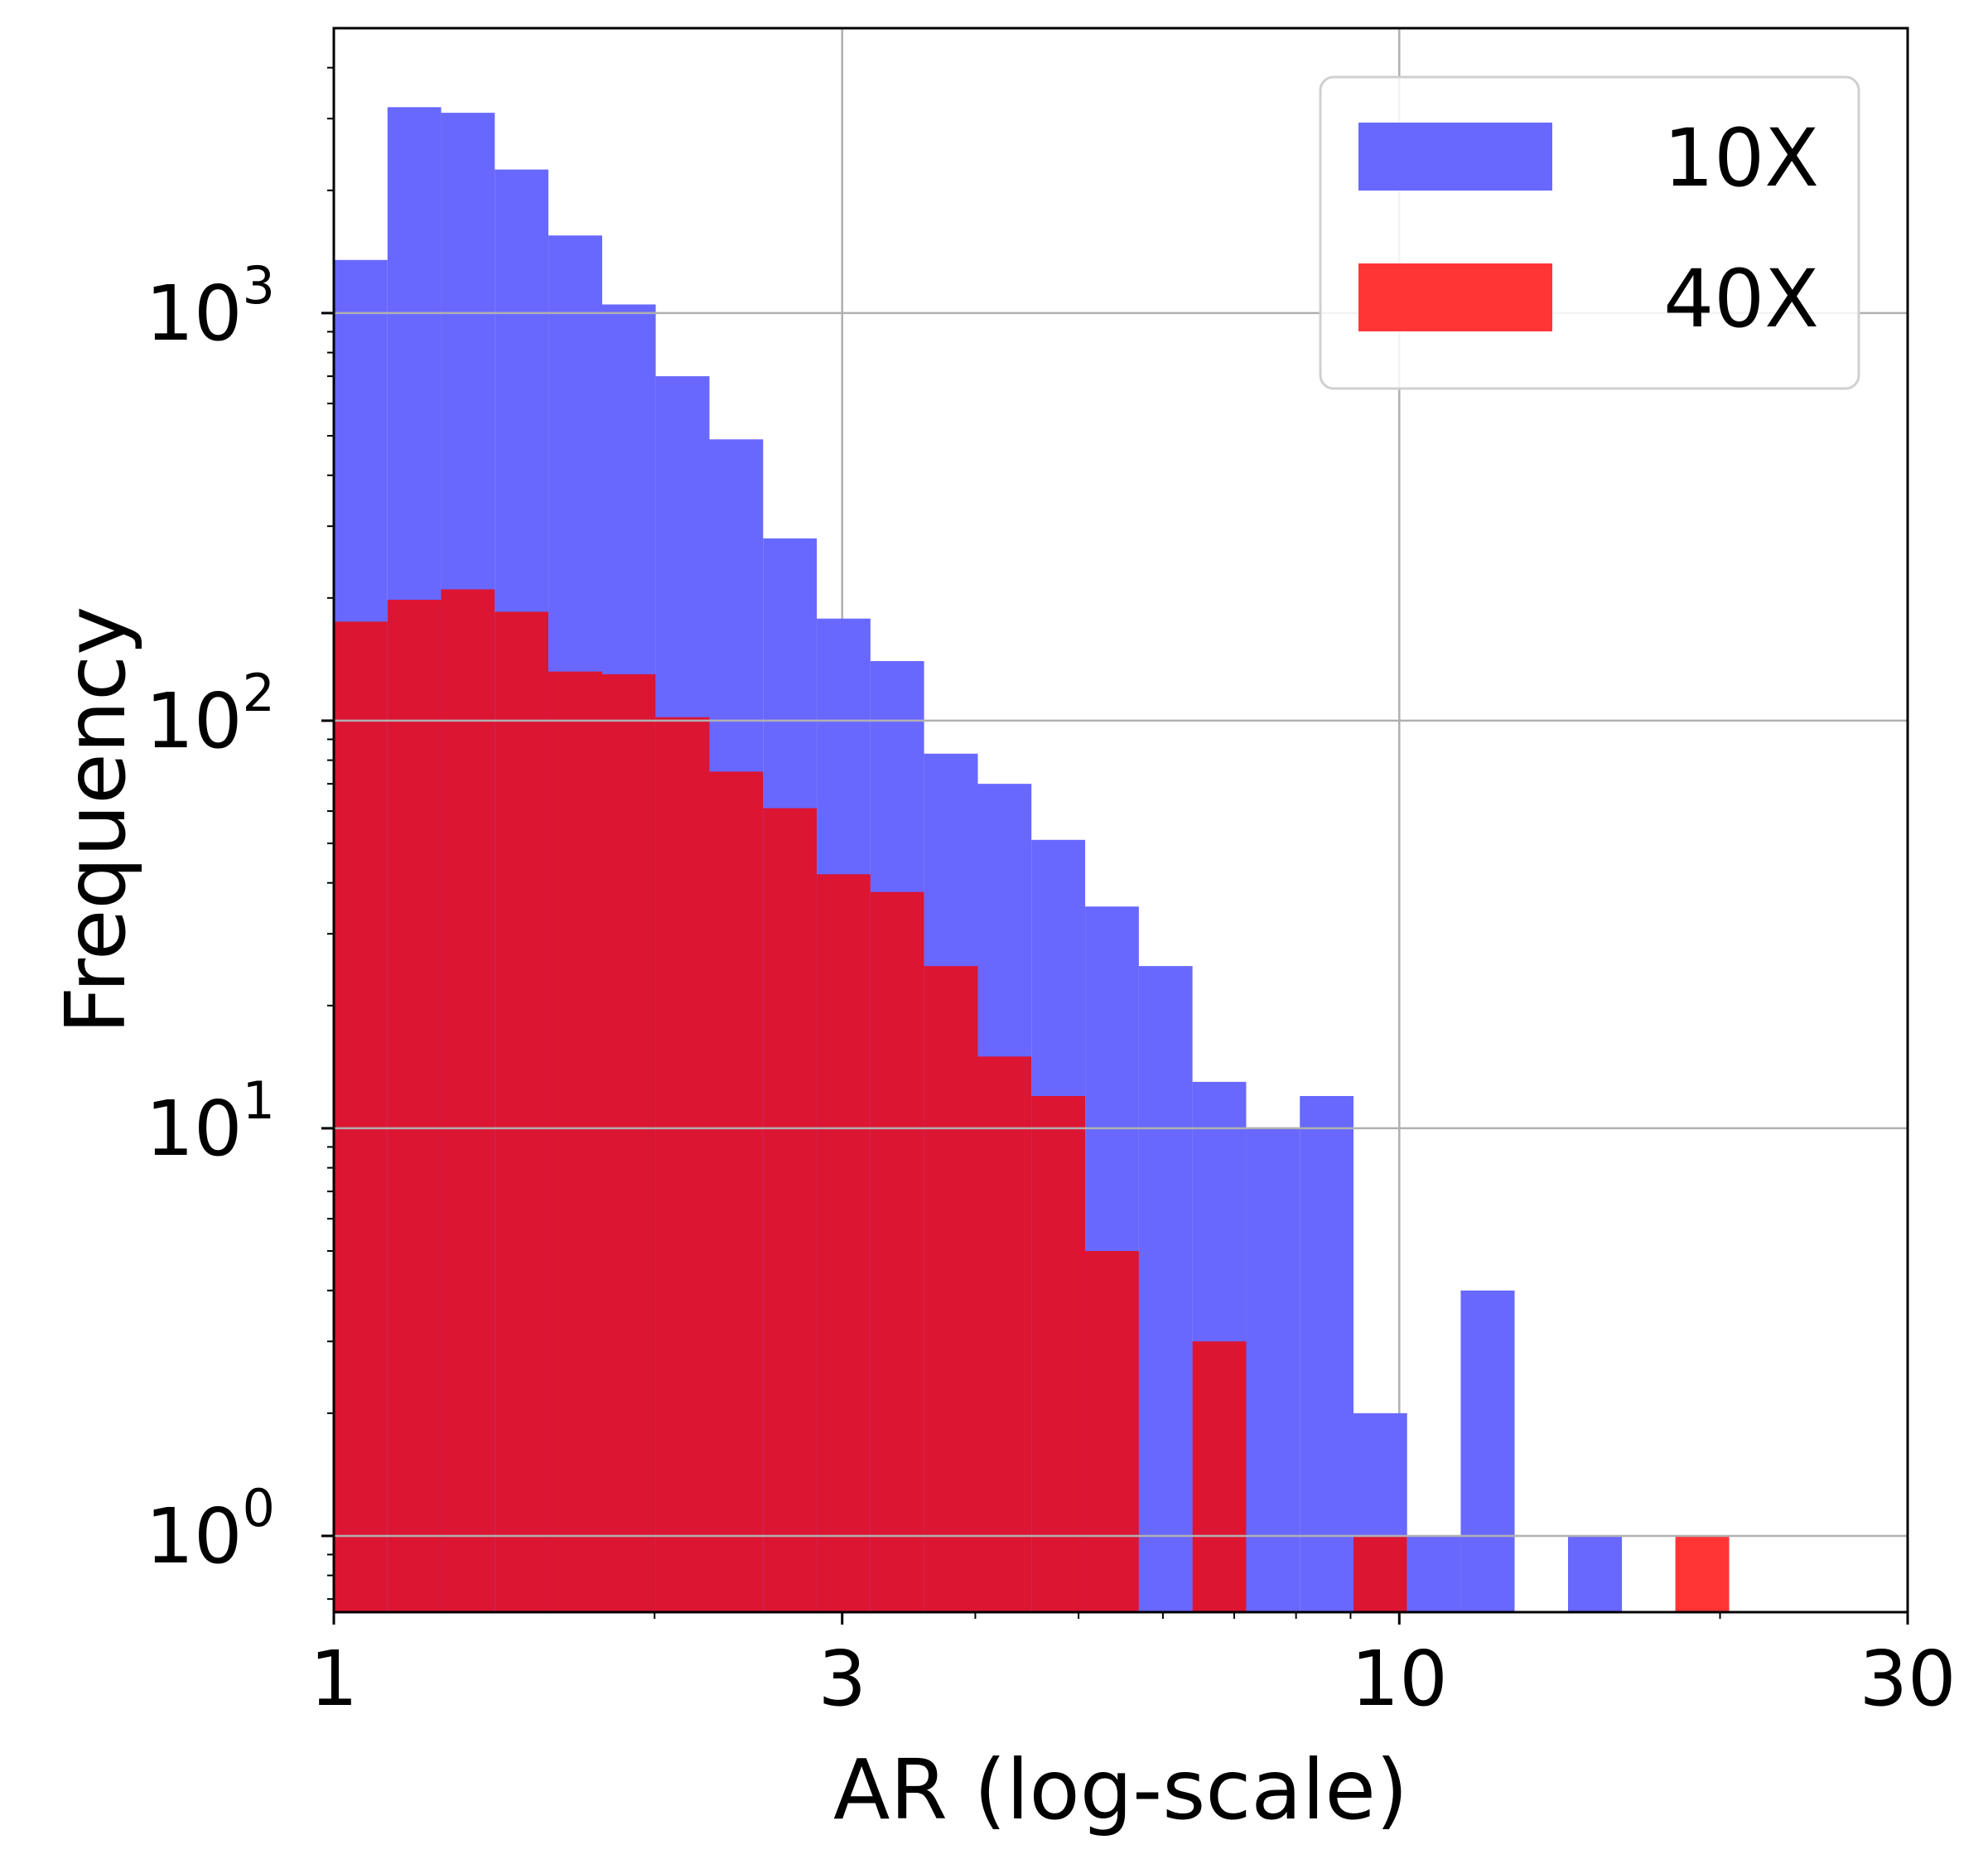 The width and height of the screenshot is (1988, 1864). Describe the element at coordinates (1399, 1679) in the screenshot. I see `x-tick-label: 10` at that location.